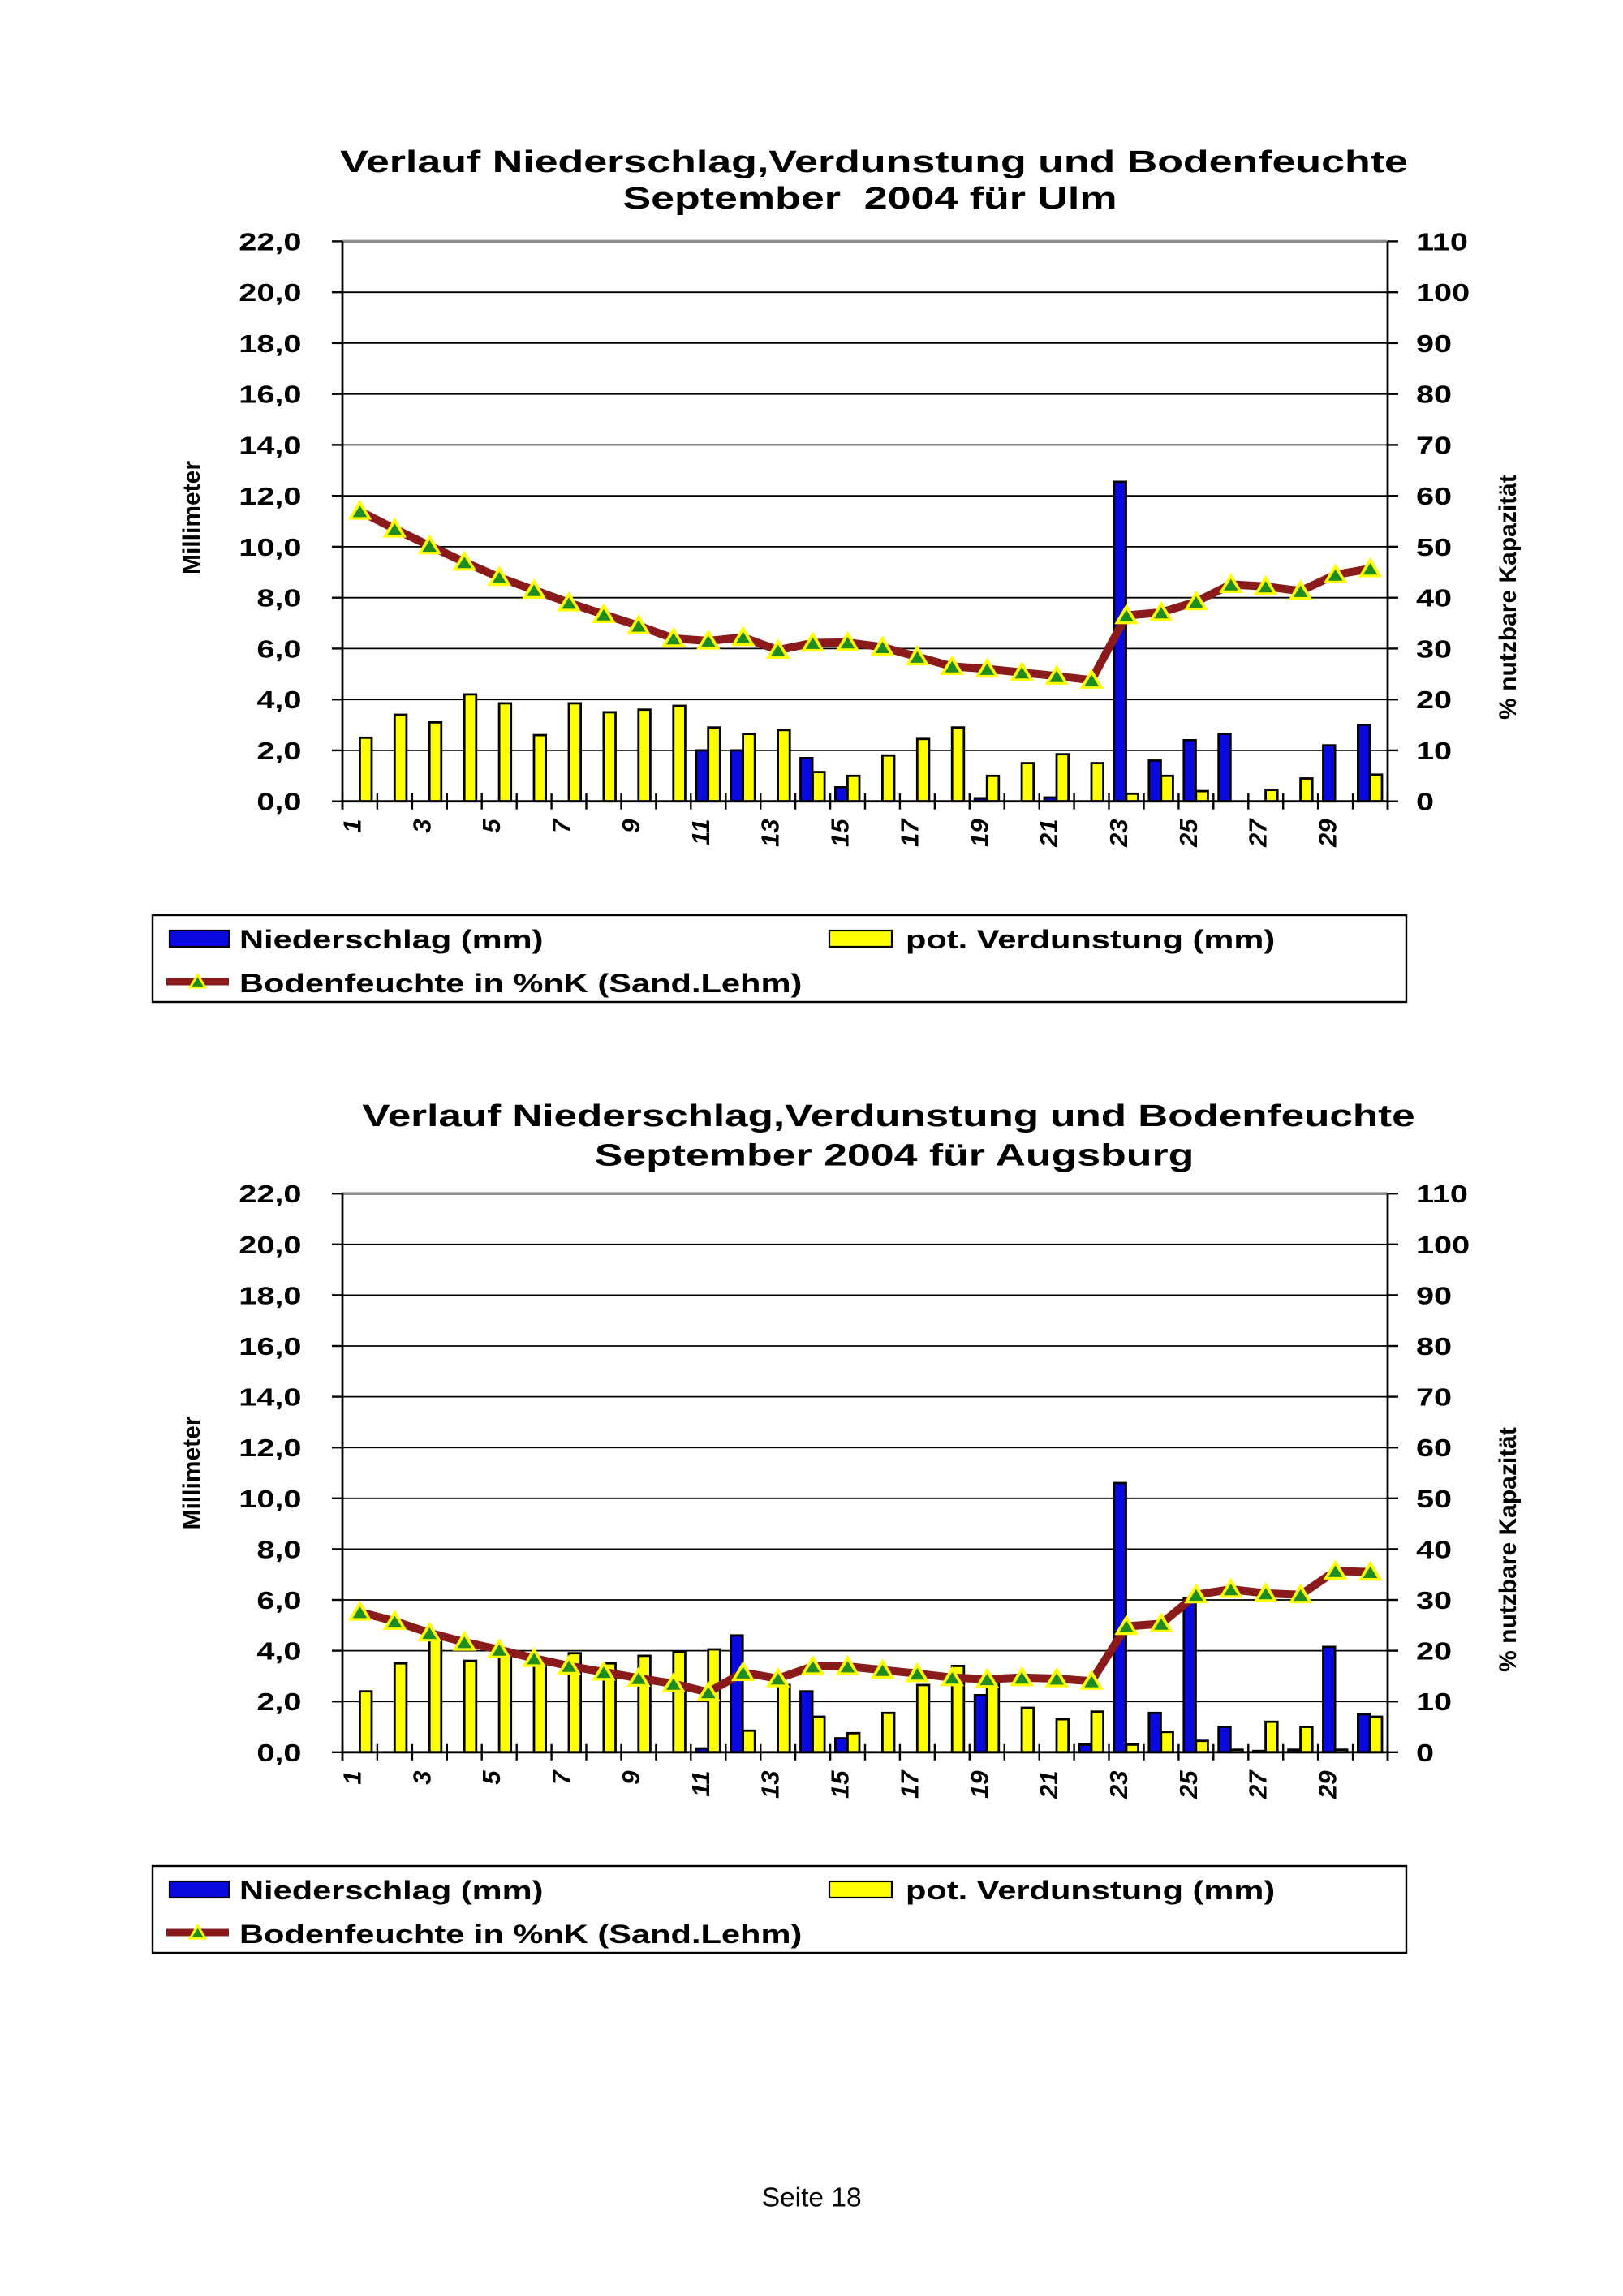  Describe the element at coordinates (869, 198) in the screenshot. I see `svg-text: September 2004 für Ulm` at that location.